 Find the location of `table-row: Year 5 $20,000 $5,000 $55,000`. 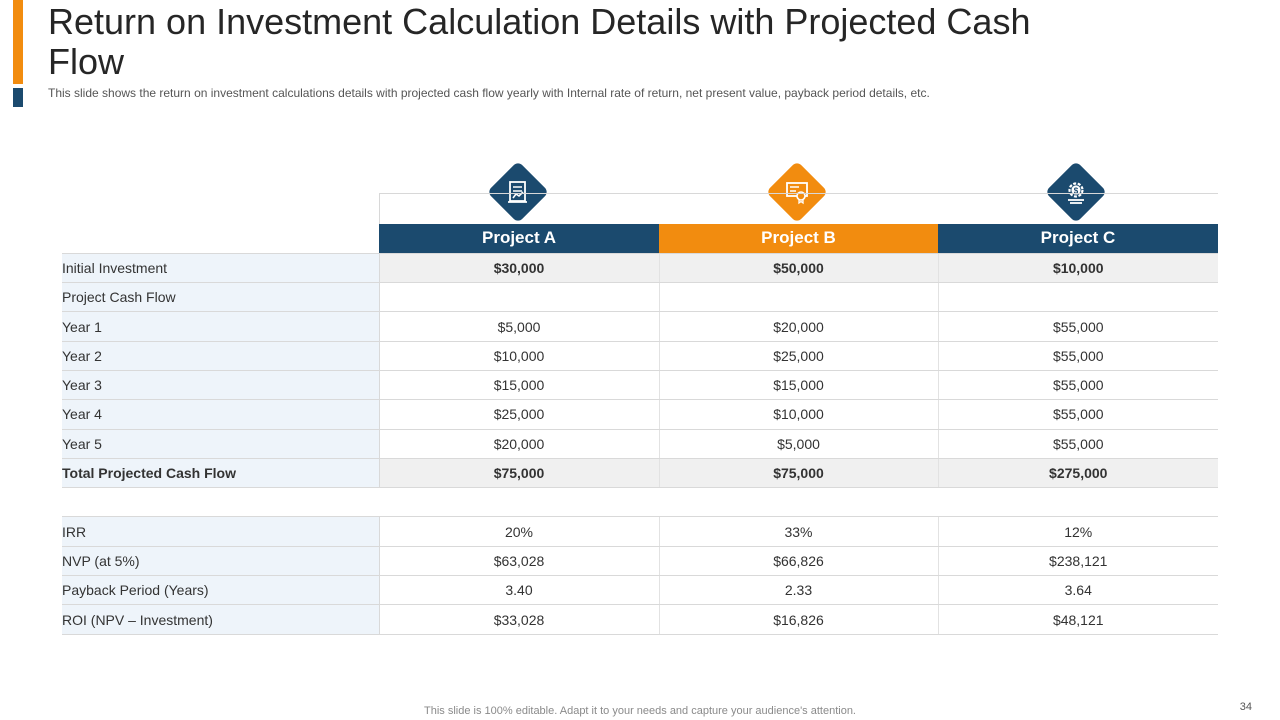

table-row: Year 5 $20,000 $5,000 $55,000 is located at coordinates (640, 444).